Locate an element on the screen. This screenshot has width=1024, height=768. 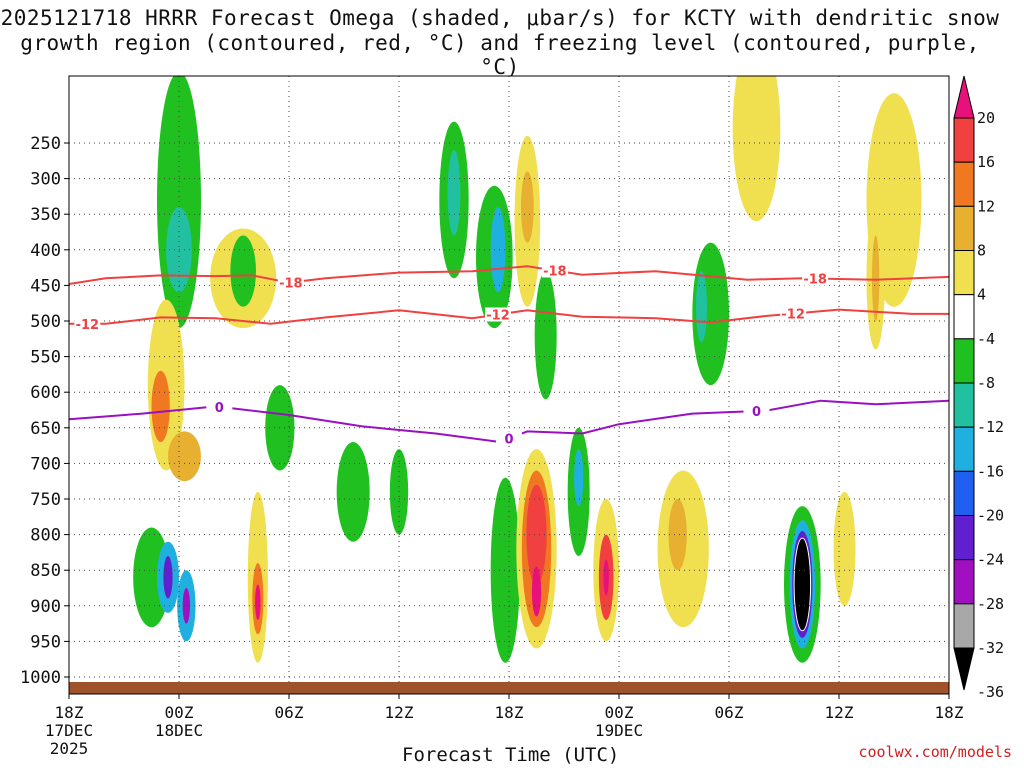
contour-label-1-2: -12 is located at coordinates (793, 315).